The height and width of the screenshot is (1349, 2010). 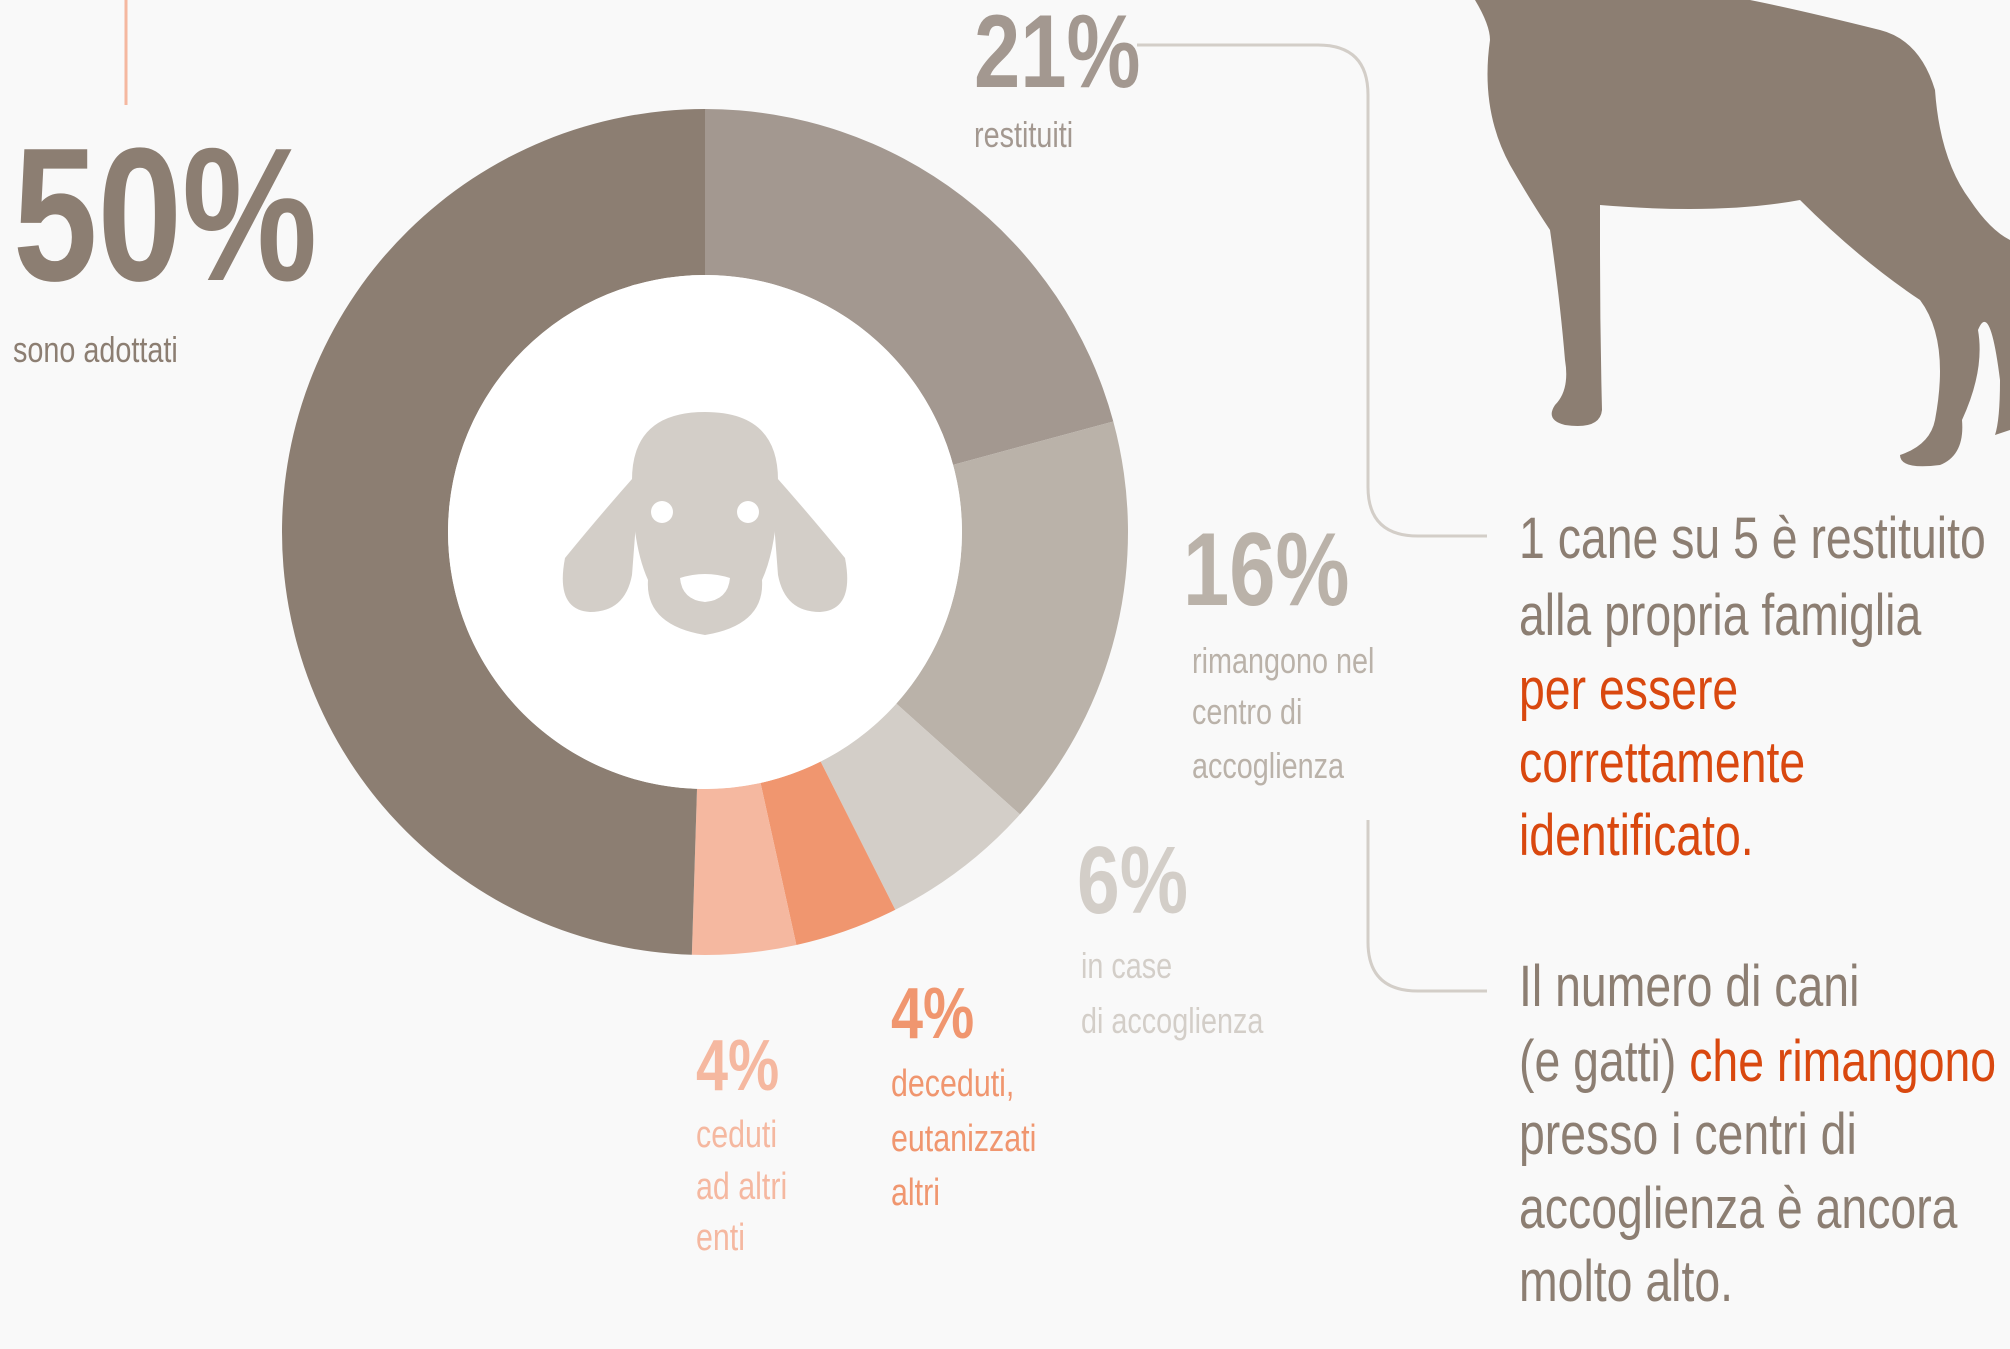 What do you see at coordinates (1057, 54) in the screenshot?
I see `value-label: 21%` at bounding box center [1057, 54].